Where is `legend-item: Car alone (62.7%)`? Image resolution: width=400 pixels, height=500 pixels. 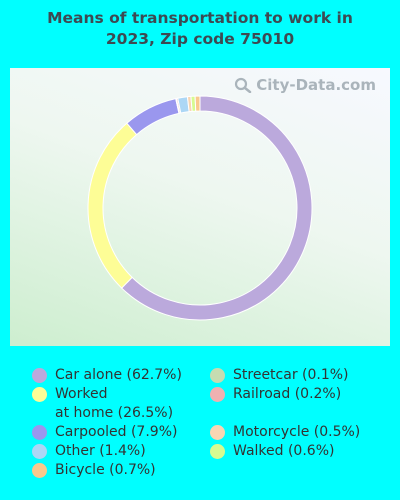
legend-item: Car alone (62.7%) is located at coordinates (107, 375).